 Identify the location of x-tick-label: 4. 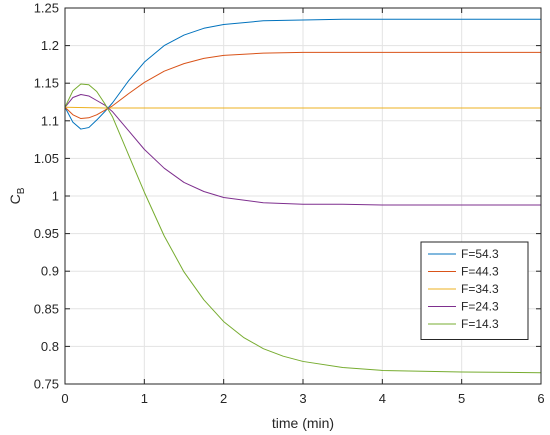
(382, 398).